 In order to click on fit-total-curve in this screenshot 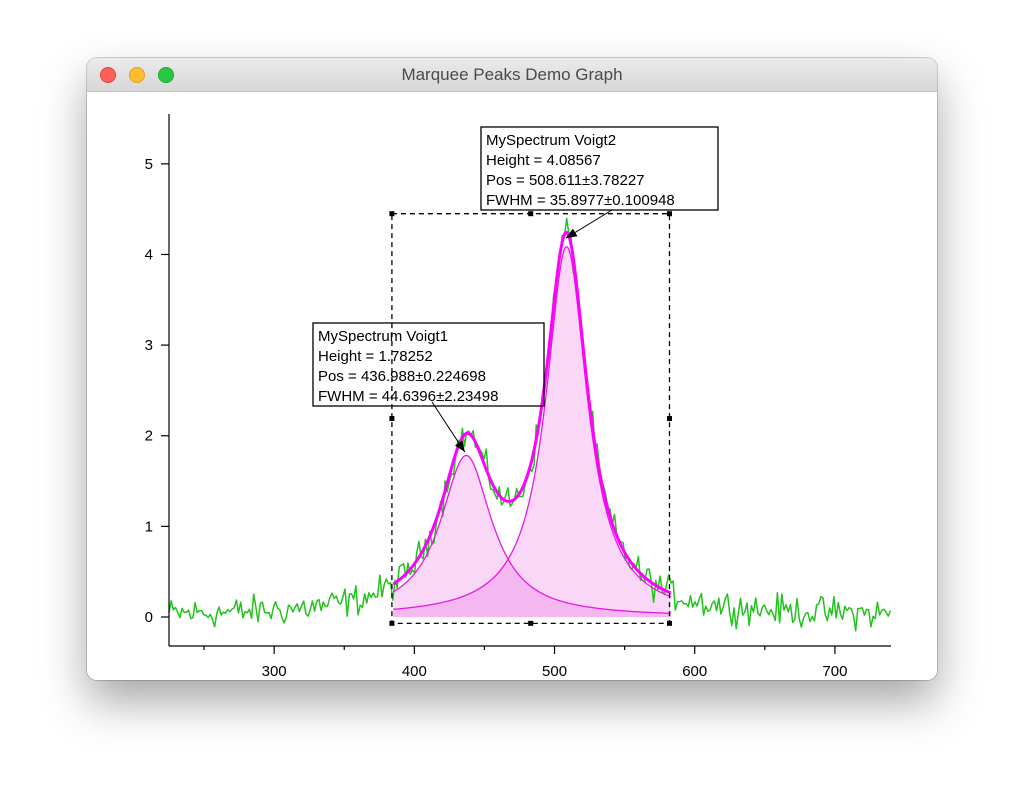, I will do `click(532, 412)`.